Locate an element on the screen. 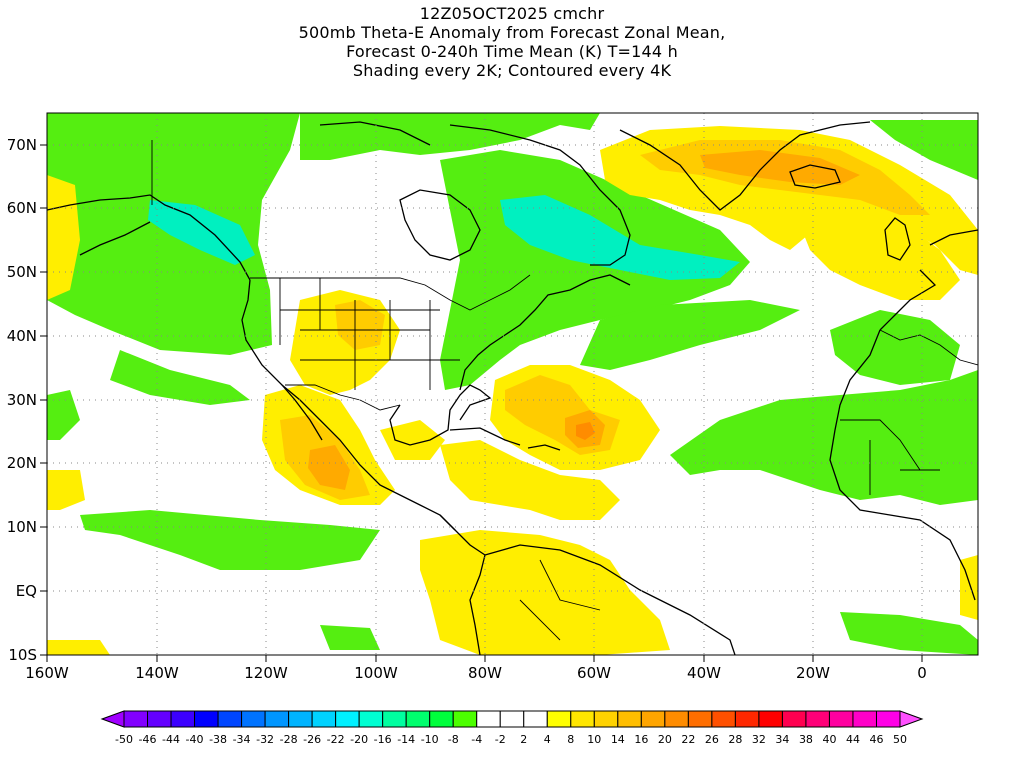  colorbar-label: -16 is located at coordinates (383, 739).